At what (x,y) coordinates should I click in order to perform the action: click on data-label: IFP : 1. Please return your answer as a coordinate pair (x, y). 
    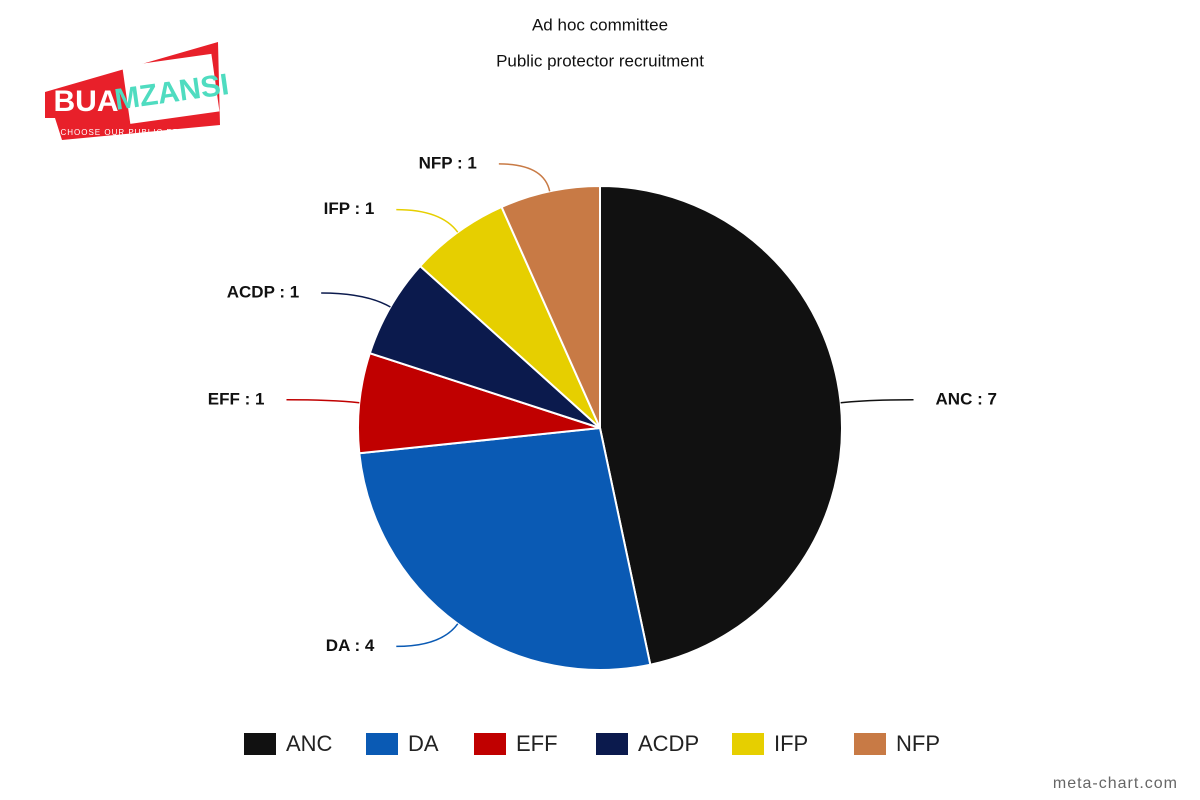
    Looking at the image, I should click on (349, 208).